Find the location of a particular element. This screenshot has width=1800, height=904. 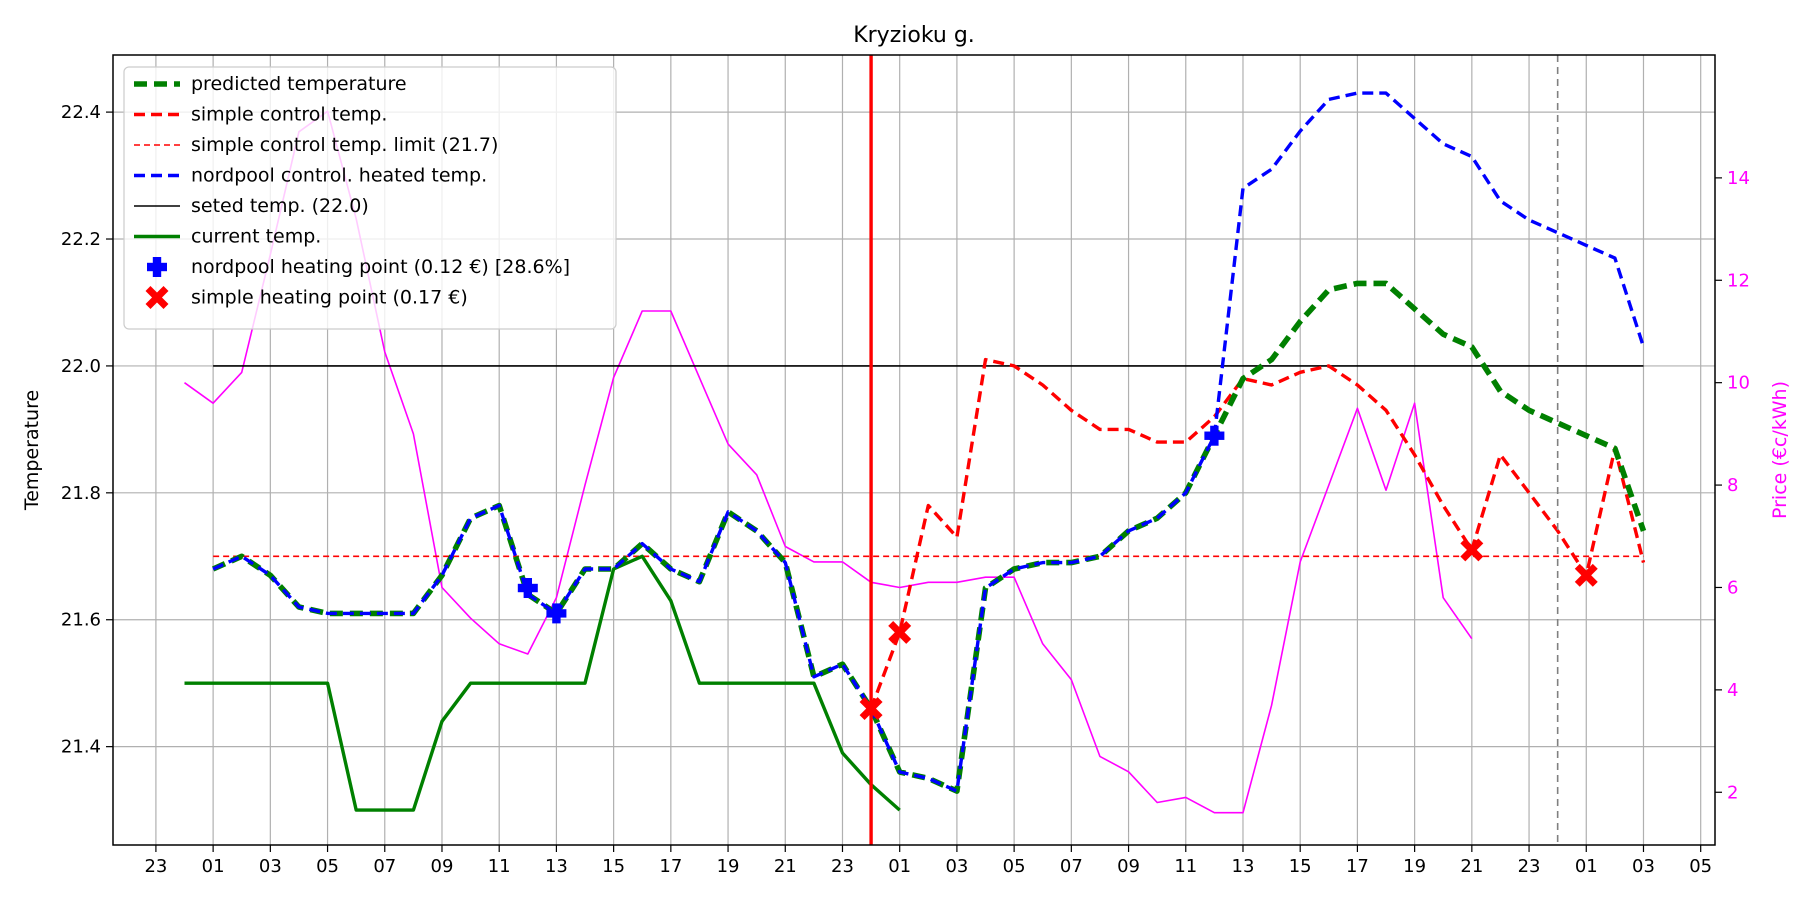

legend-entry: seted temp. (22.0) is located at coordinates (251, 206).